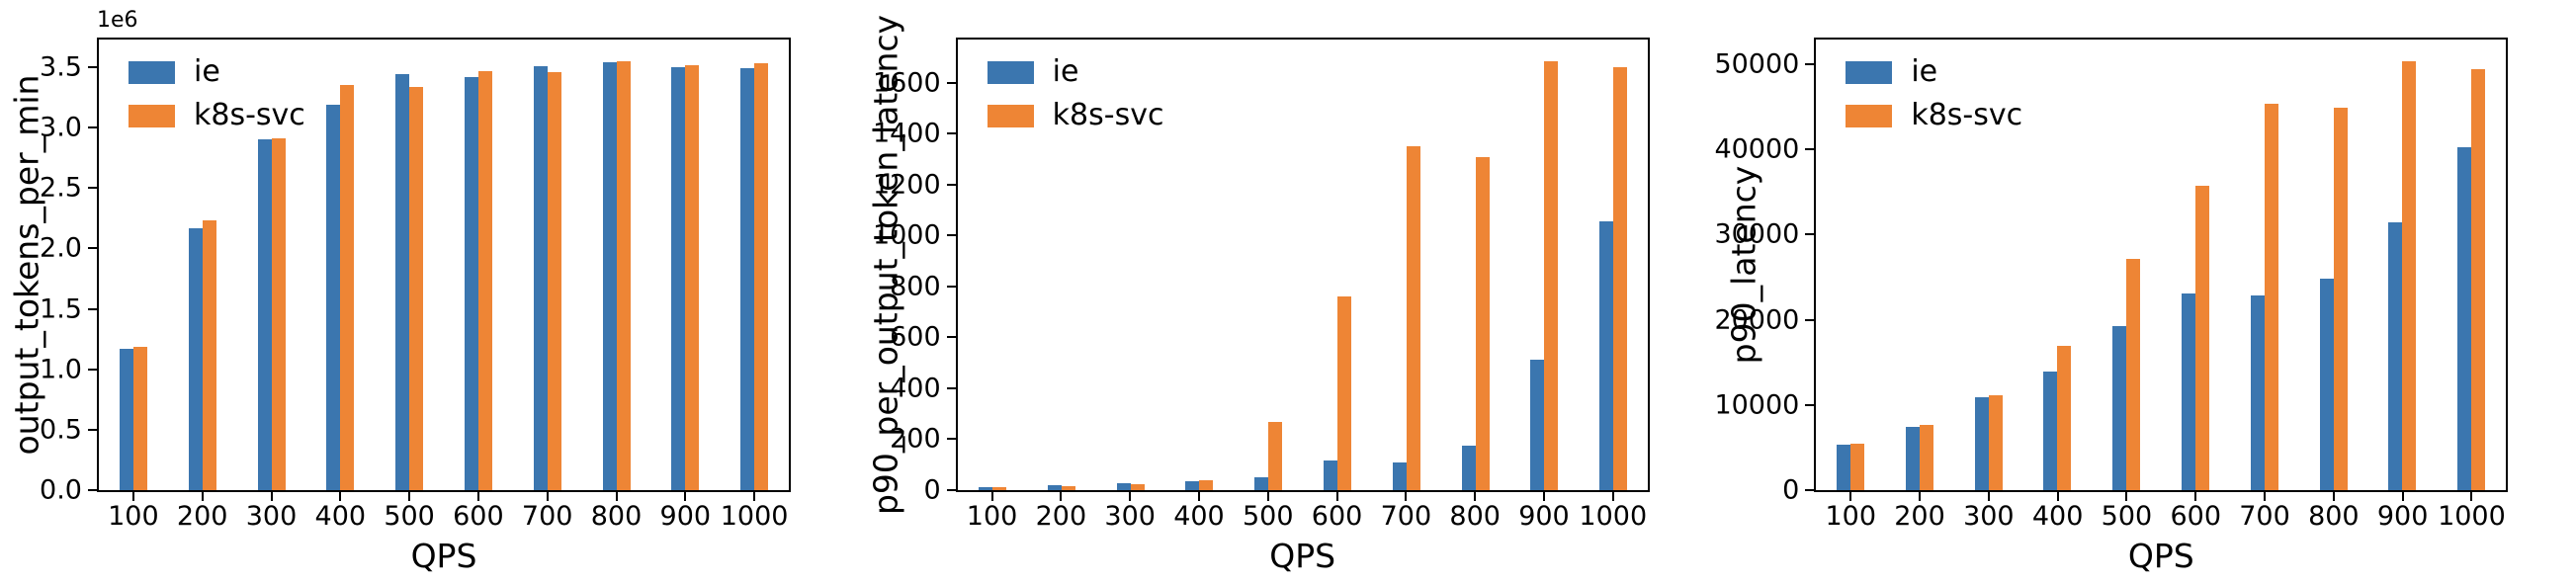 The image size is (2576, 585). Describe the element at coordinates (249, 115) in the screenshot. I see `legend-label: k8s-svc` at that location.